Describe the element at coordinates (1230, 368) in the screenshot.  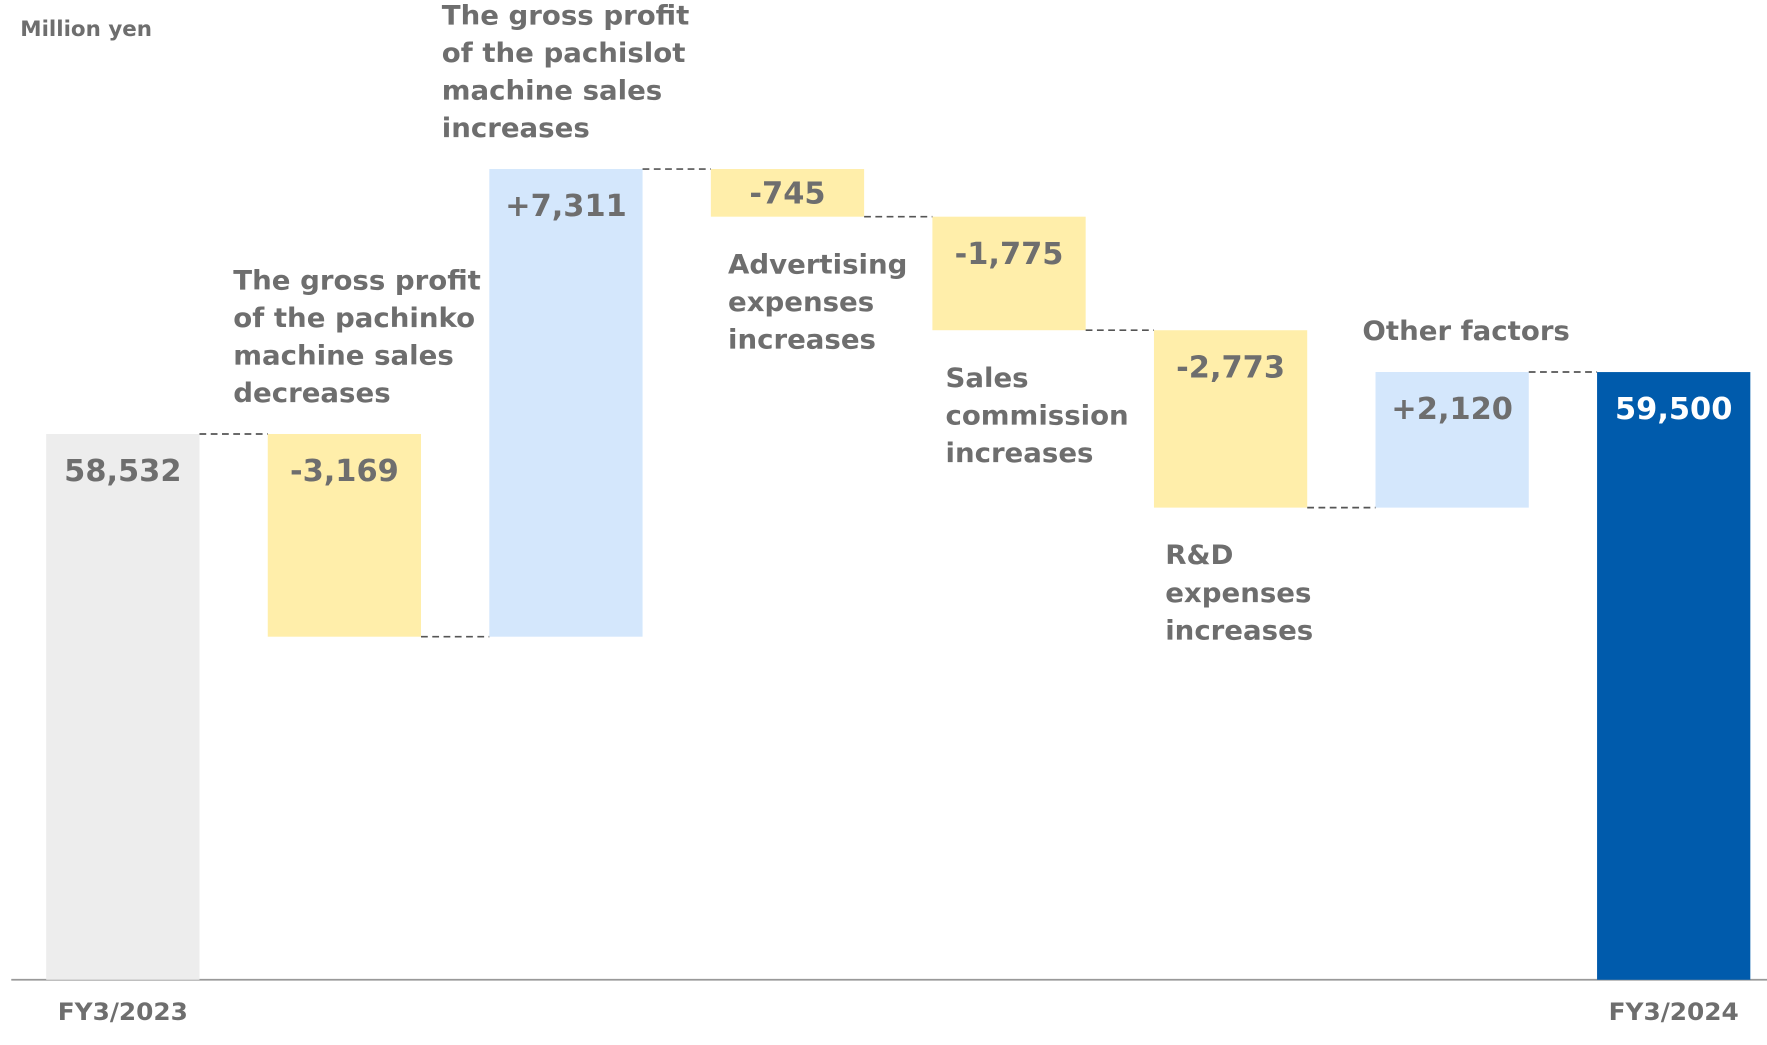
I see `value-label: -2,773` at that location.